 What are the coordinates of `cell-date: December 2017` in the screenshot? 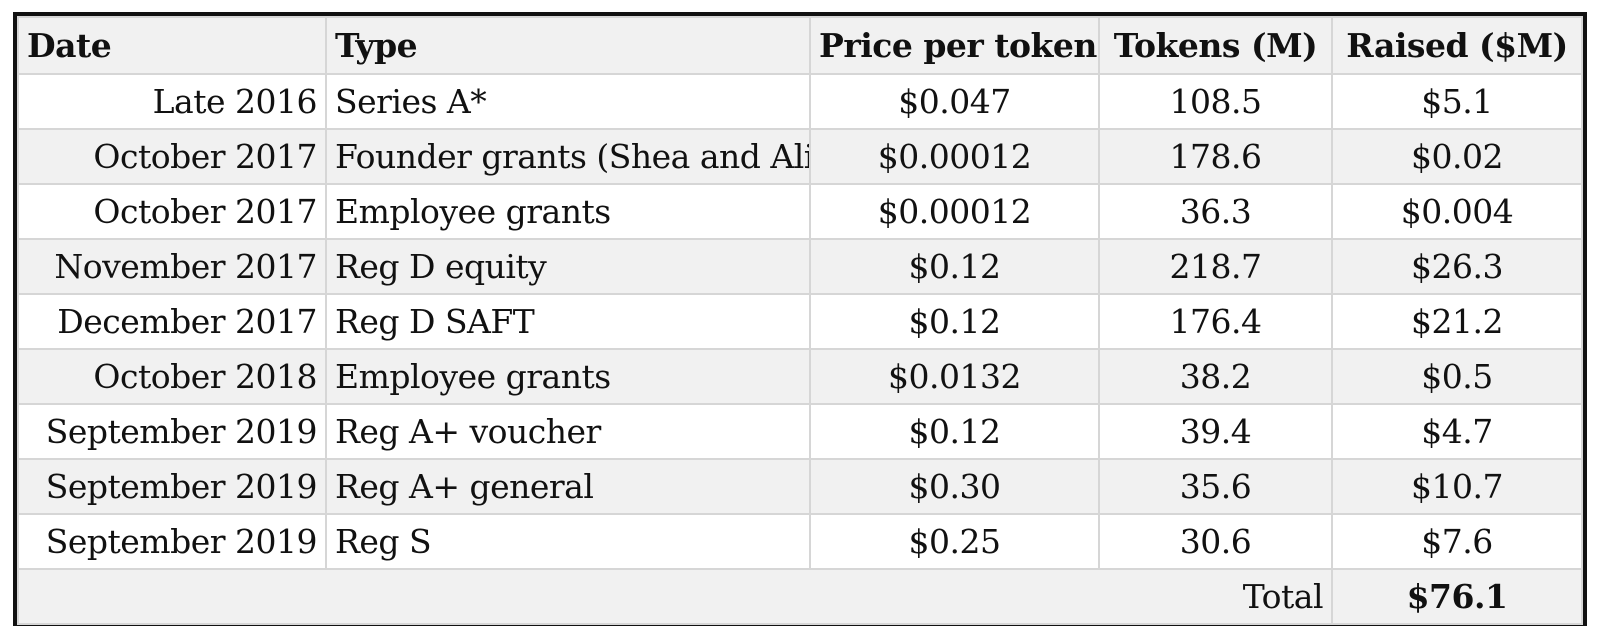 It's located at (172, 321).